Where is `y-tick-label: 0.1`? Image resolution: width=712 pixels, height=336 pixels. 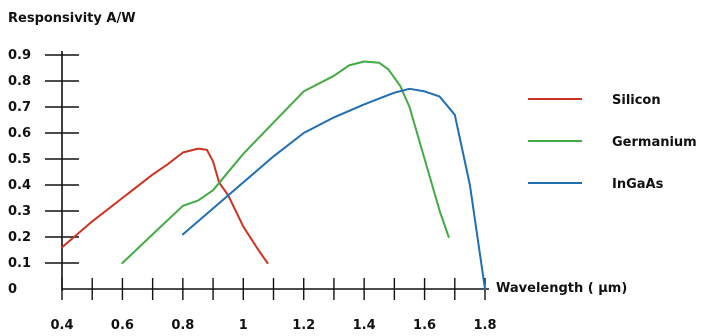 y-tick-label: 0.1 is located at coordinates (19, 263).